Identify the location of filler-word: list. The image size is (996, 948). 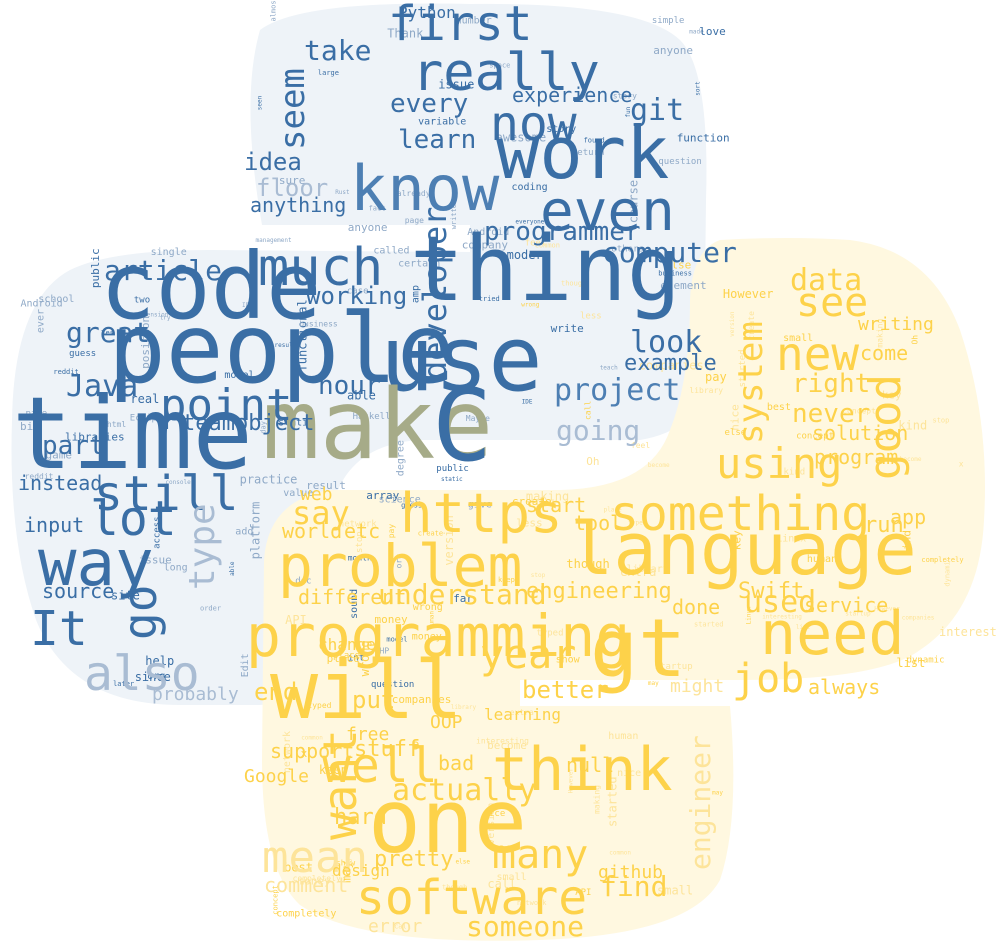
(910, 663).